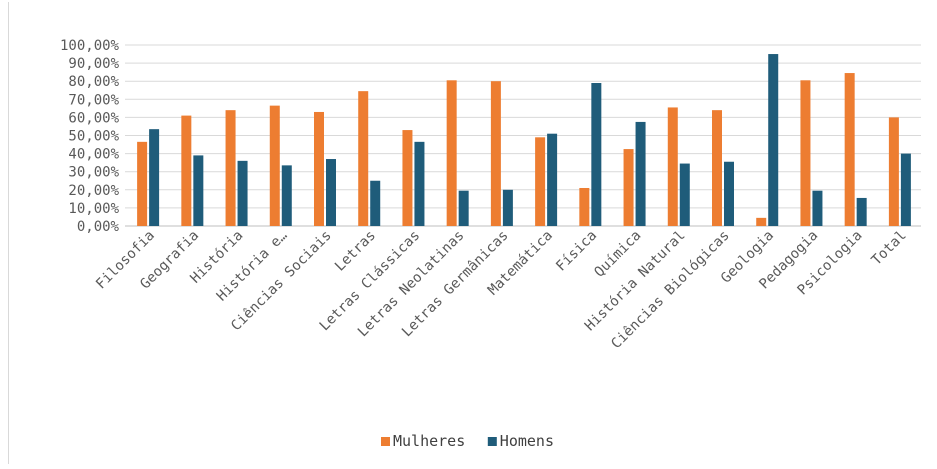 Image resolution: width=937 pixels, height=469 pixels. Describe the element at coordinates (93, 191) in the screenshot. I see `y-tick-label: 20,00%` at that location.